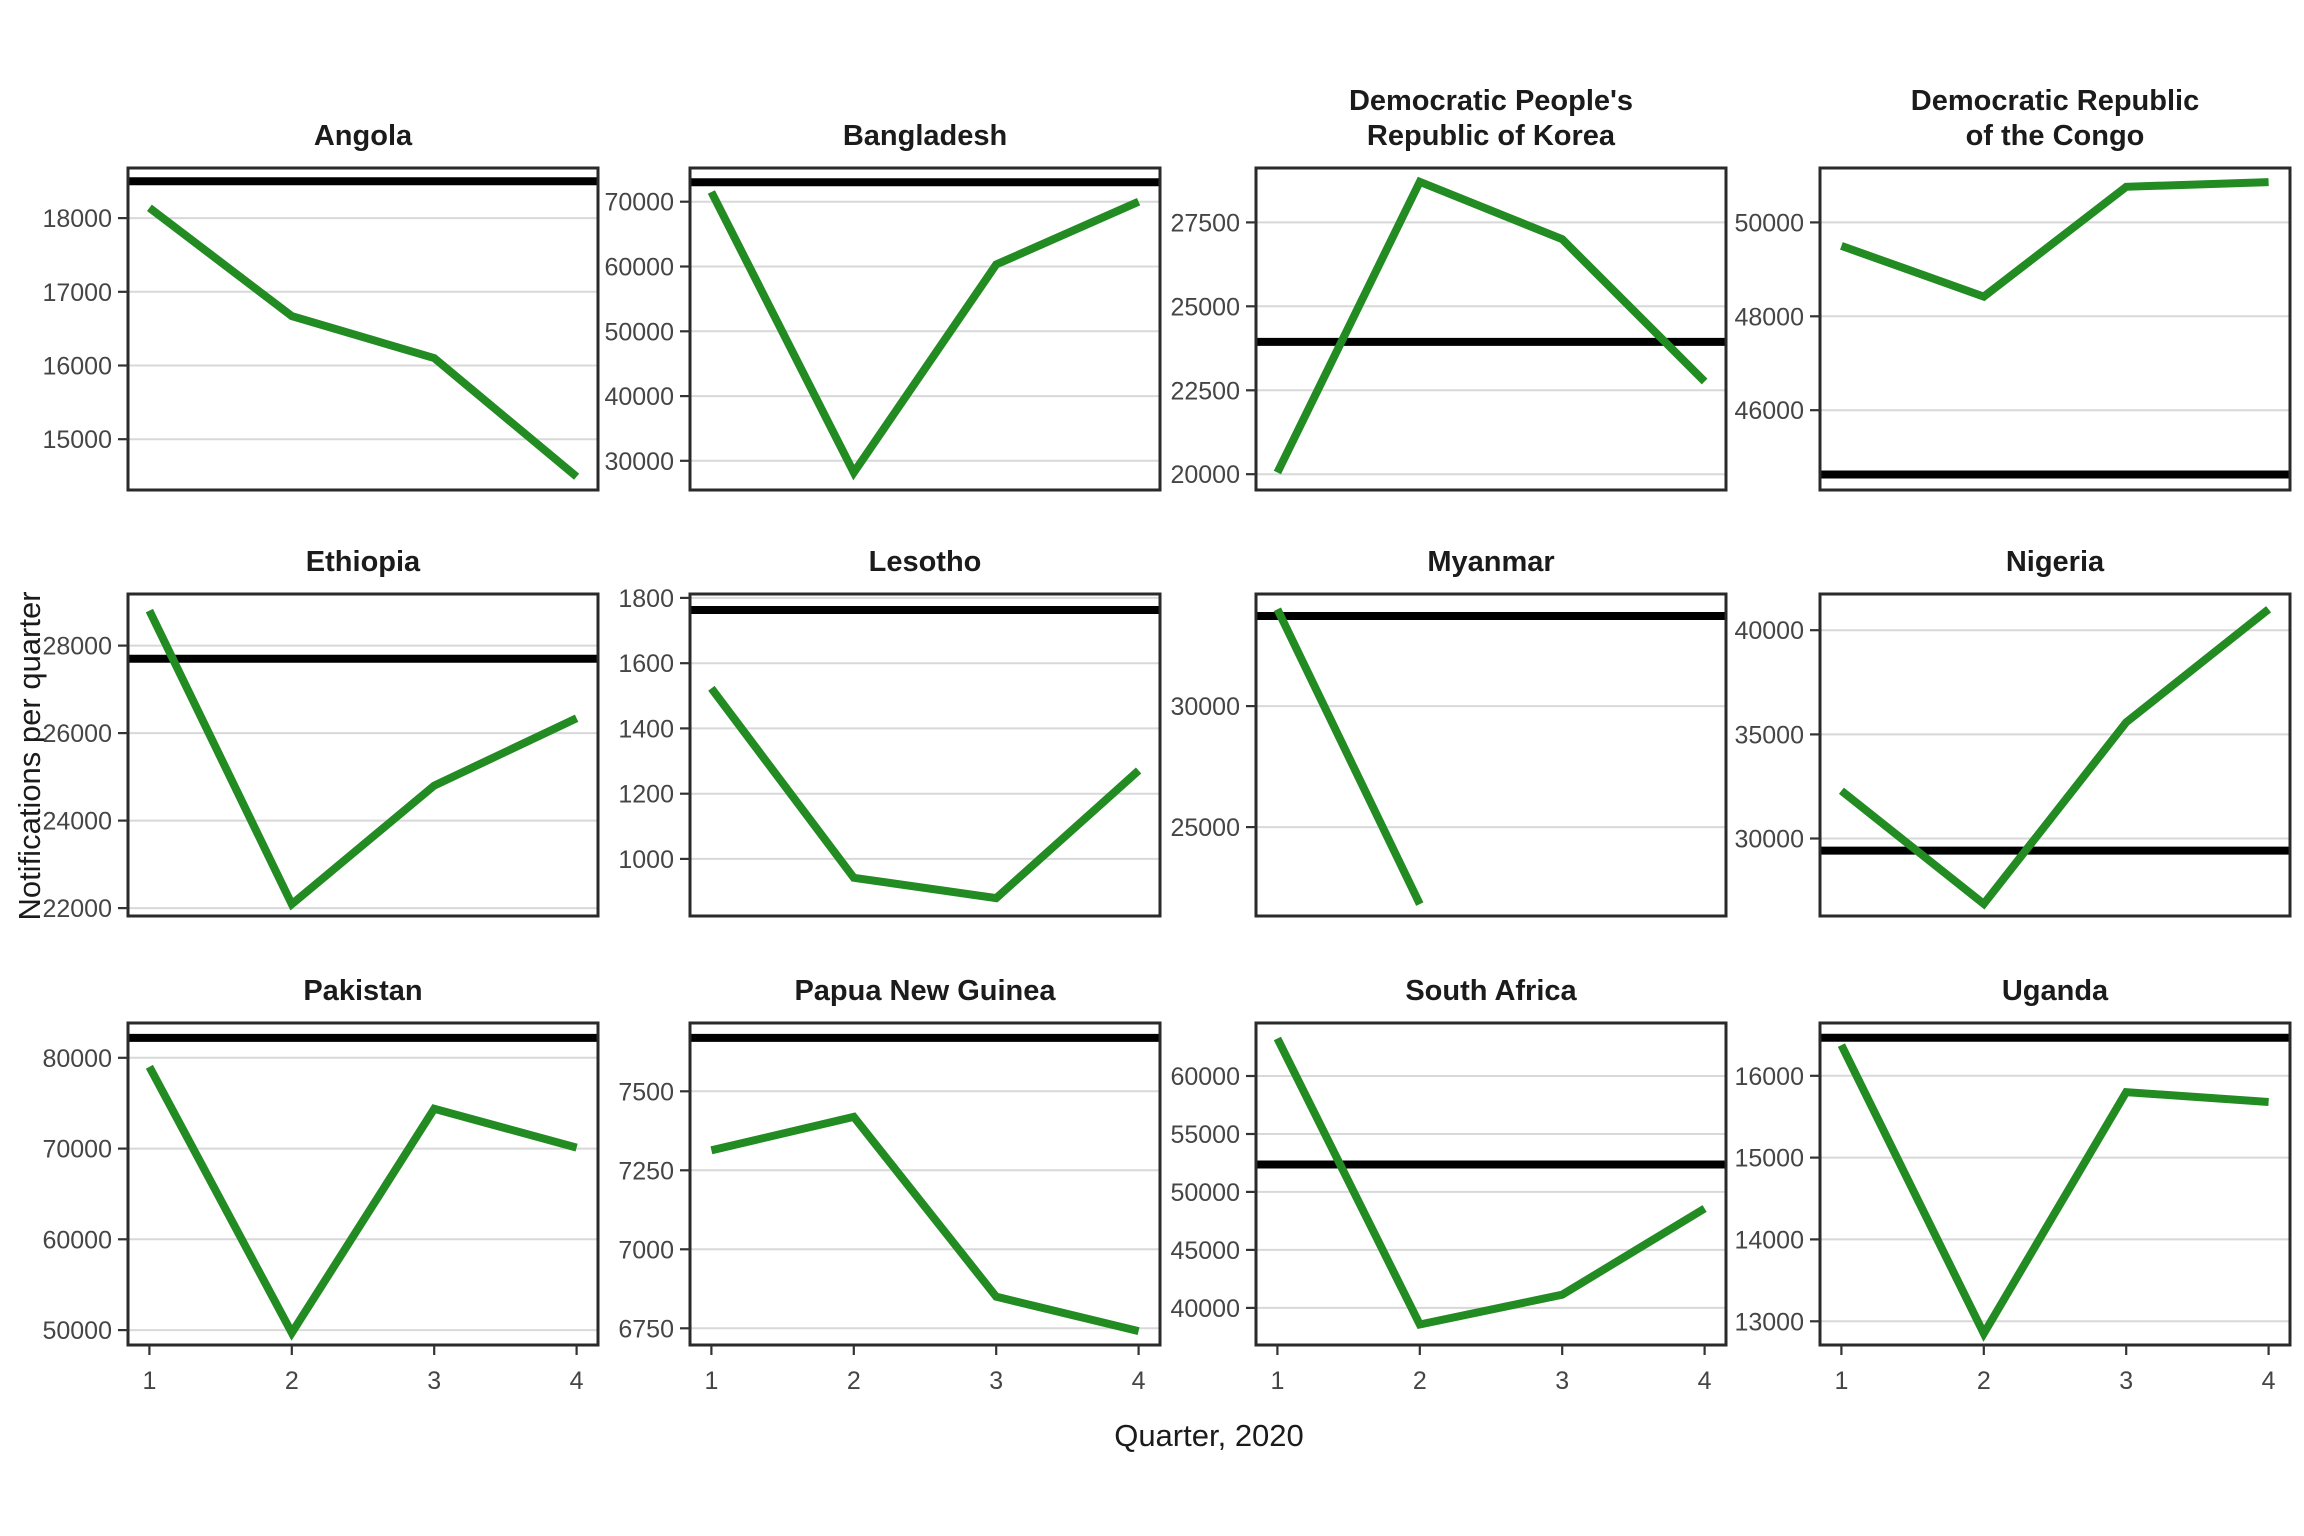  What do you see at coordinates (1769, 1240) in the screenshot?
I see `y-tick-label: 14000` at bounding box center [1769, 1240].